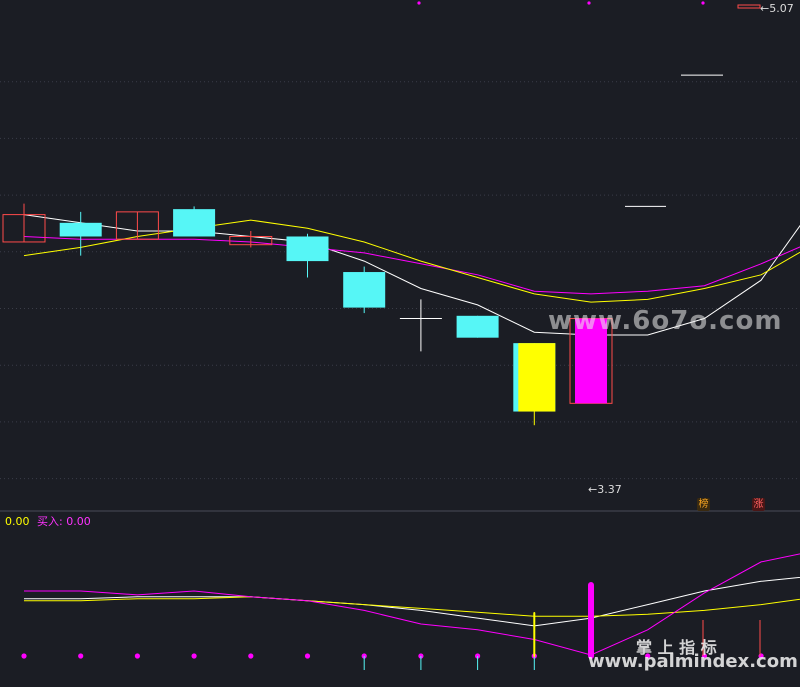  Describe the element at coordinates (78, 521) in the screenshot. I see `indicator-value-b: 0.00` at that location.